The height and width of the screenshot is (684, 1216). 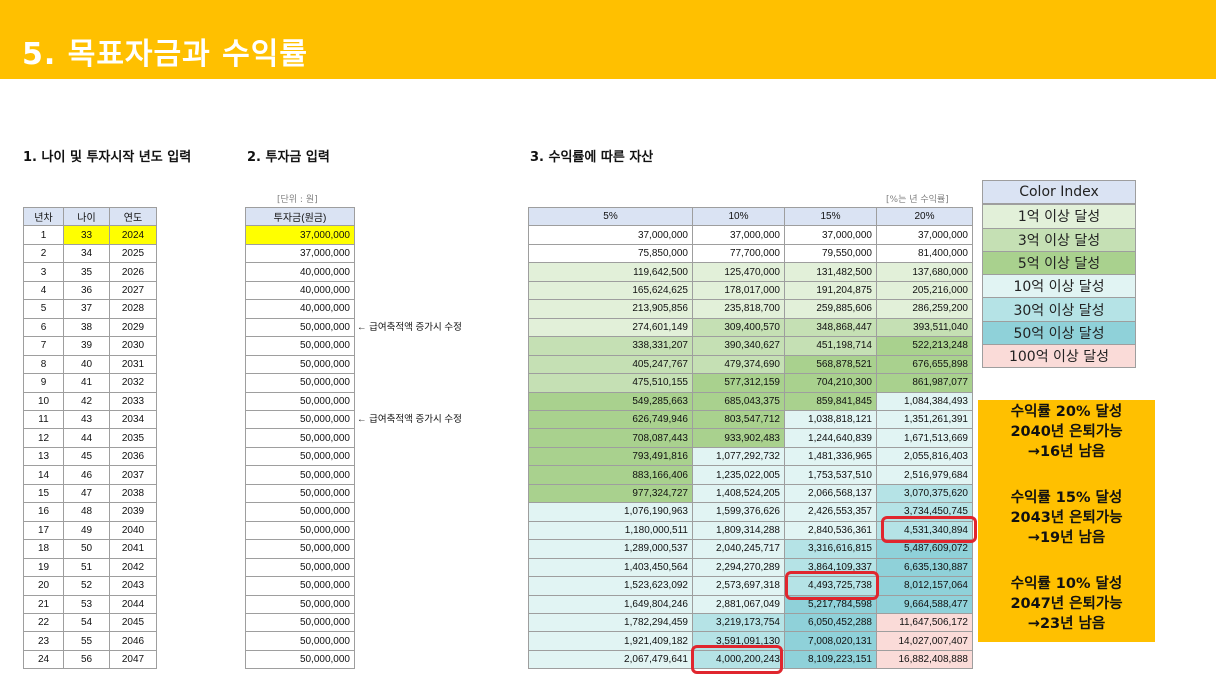 I want to click on asset-cell: 2,516,979,684, so click(x=924, y=475).